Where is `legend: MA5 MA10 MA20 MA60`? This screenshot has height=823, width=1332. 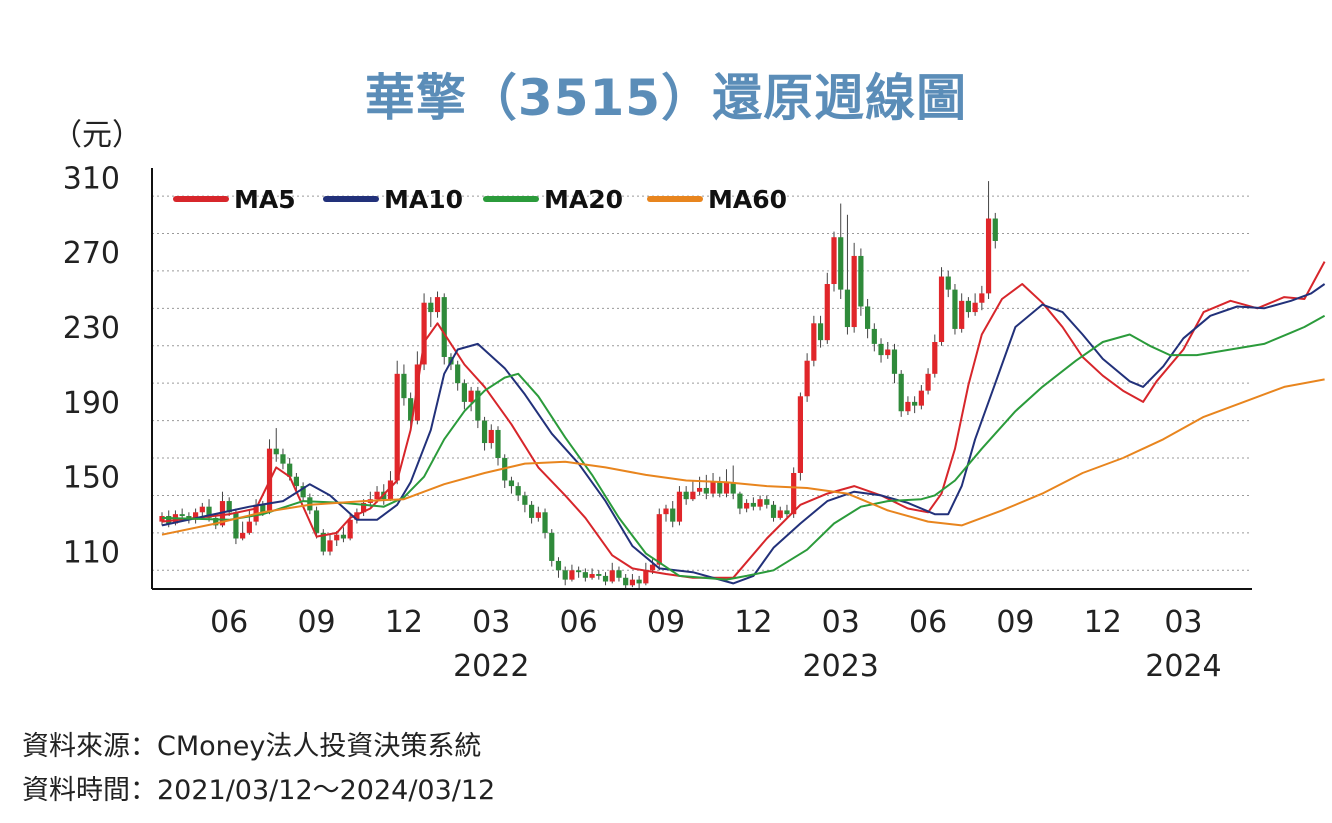 legend: MA5 MA10 MA20 MA60 is located at coordinates (480, 199).